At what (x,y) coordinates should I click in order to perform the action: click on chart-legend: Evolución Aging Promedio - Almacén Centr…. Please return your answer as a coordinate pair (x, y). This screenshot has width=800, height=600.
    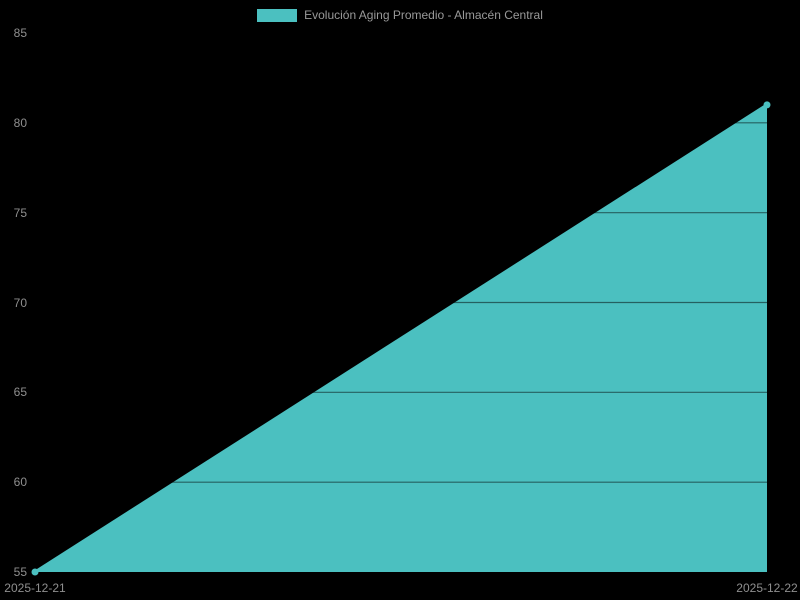
    Looking at the image, I should click on (400, 15).